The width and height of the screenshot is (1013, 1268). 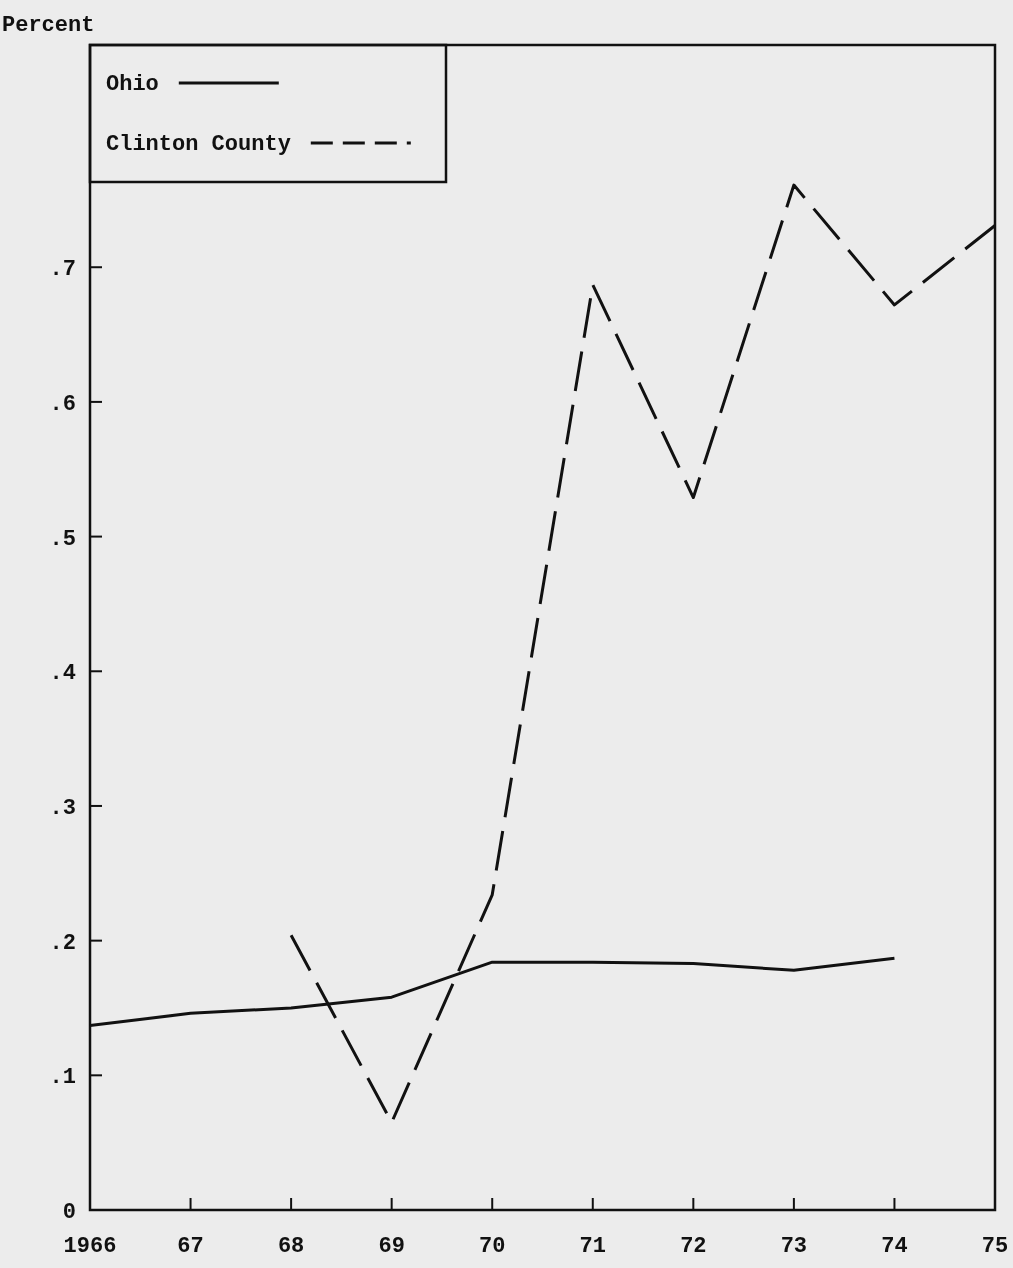 What do you see at coordinates (62, 539) in the screenshot?
I see `y-tick-label: .5` at bounding box center [62, 539].